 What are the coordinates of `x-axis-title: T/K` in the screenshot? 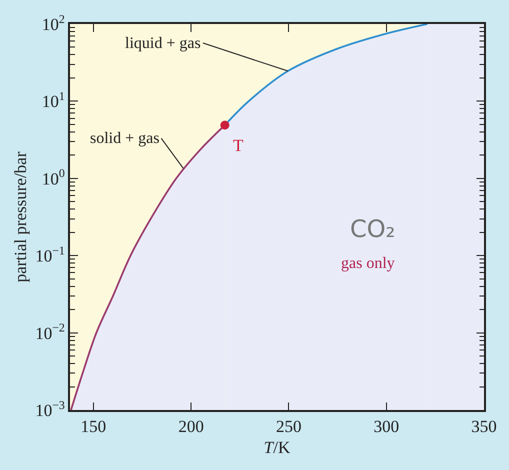 It's located at (277, 448).